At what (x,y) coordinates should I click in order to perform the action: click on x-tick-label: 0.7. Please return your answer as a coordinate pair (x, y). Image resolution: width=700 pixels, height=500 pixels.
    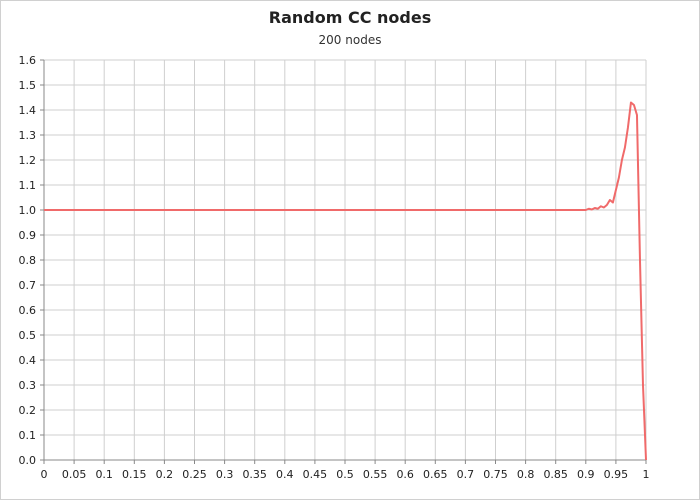
    Looking at the image, I should click on (466, 474).